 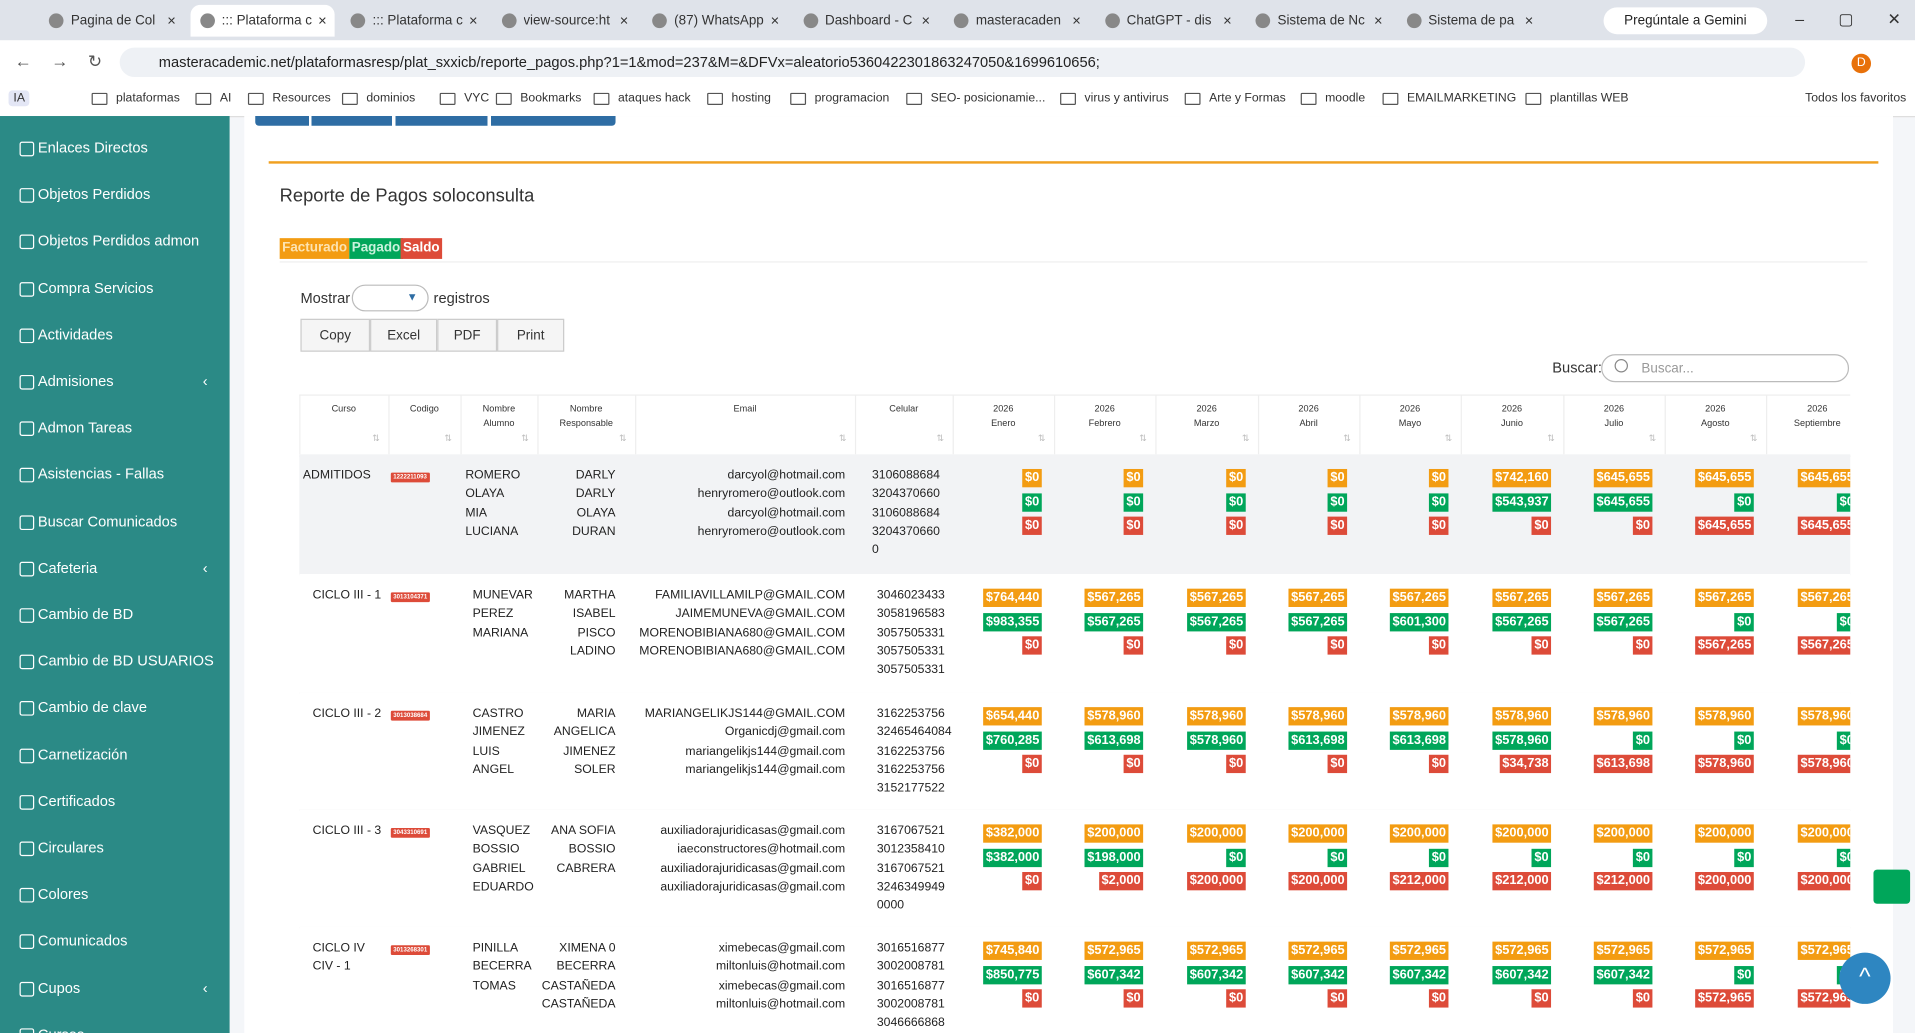 What do you see at coordinates (125, 661) in the screenshot?
I see `sidebar-item: Cambio de BD USUARIOS` at bounding box center [125, 661].